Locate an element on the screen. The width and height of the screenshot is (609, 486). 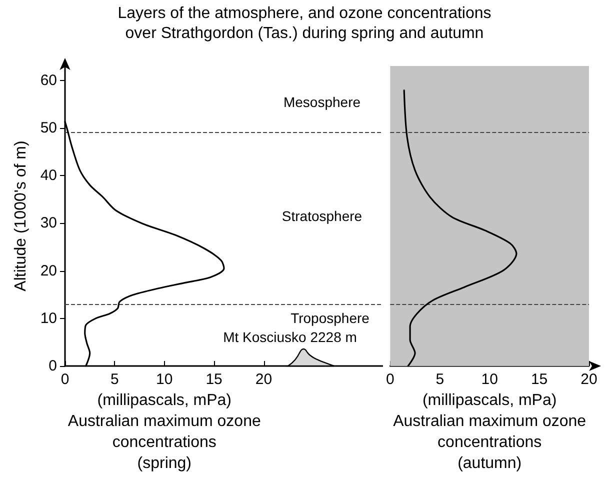
y-tick-label: 10 is located at coordinates (48, 318).